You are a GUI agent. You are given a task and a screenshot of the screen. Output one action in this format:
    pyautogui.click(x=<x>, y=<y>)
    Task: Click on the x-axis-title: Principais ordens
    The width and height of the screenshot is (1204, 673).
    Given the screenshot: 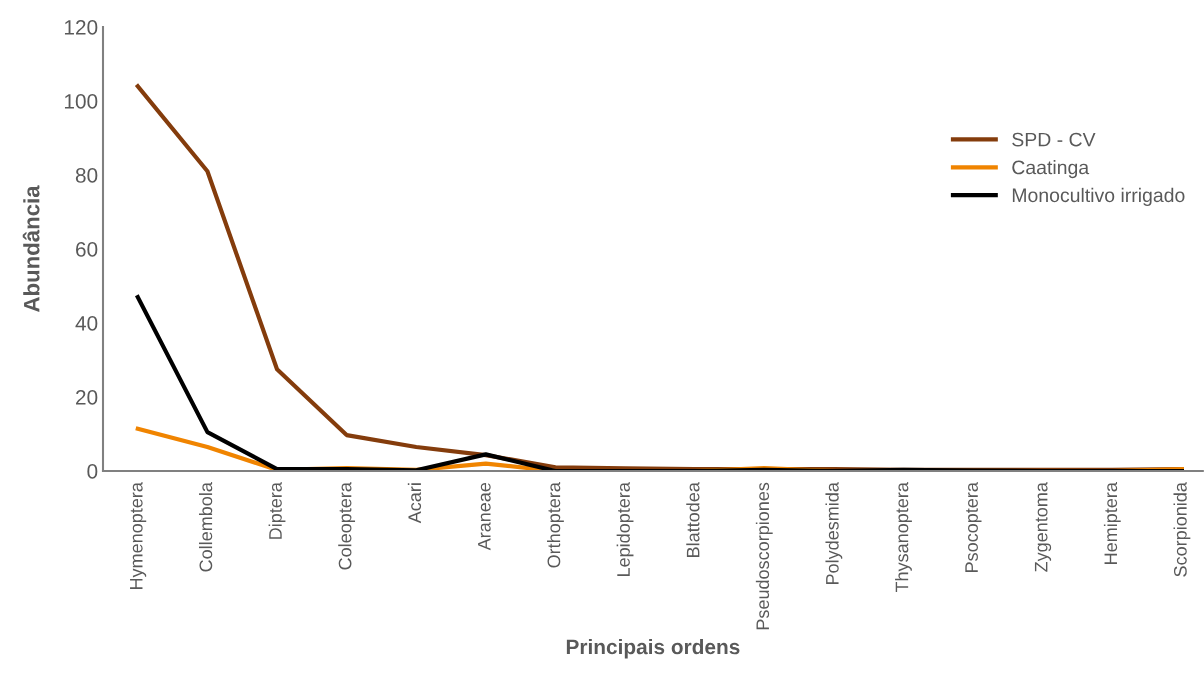 What is the action you would take?
    pyautogui.click(x=653, y=648)
    